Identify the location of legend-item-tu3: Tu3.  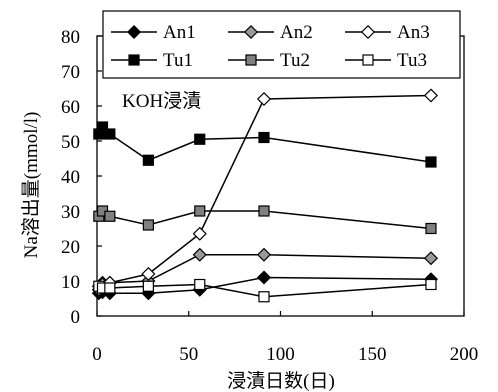
(386, 60).